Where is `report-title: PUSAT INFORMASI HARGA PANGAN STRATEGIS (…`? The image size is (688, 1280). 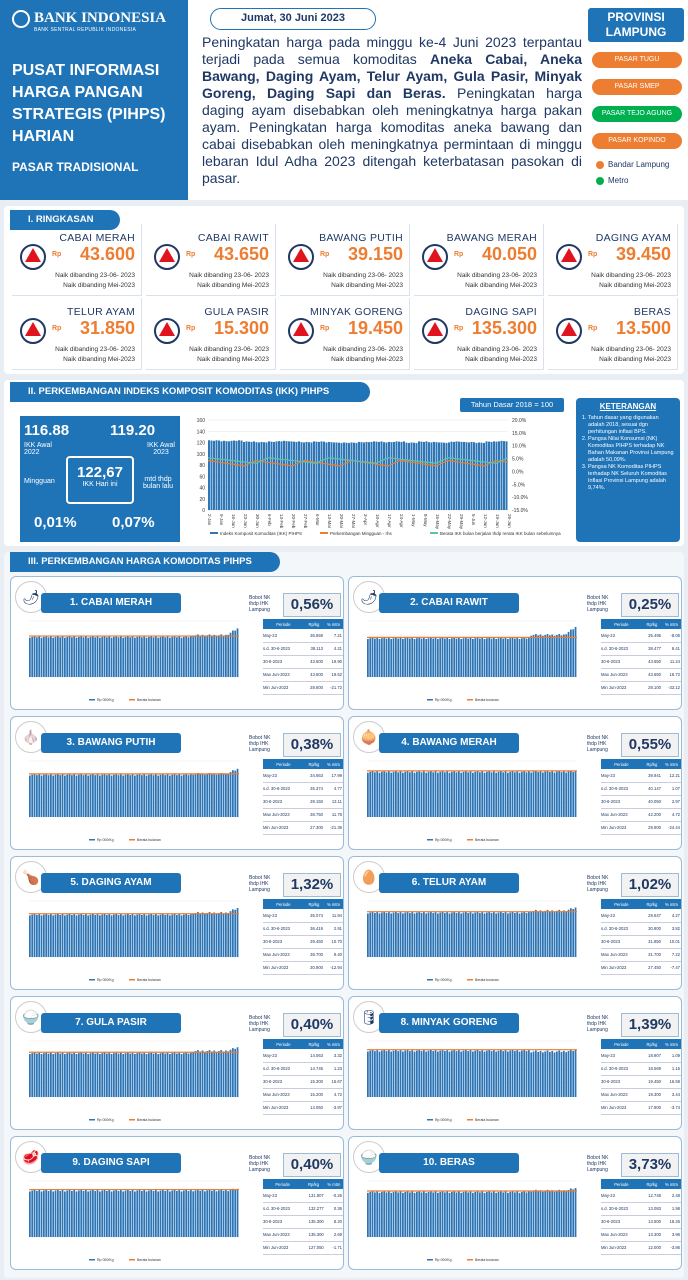 report-title: PUSAT INFORMASI HARGA PANGAN STRATEGIS (… is located at coordinates (89, 103).